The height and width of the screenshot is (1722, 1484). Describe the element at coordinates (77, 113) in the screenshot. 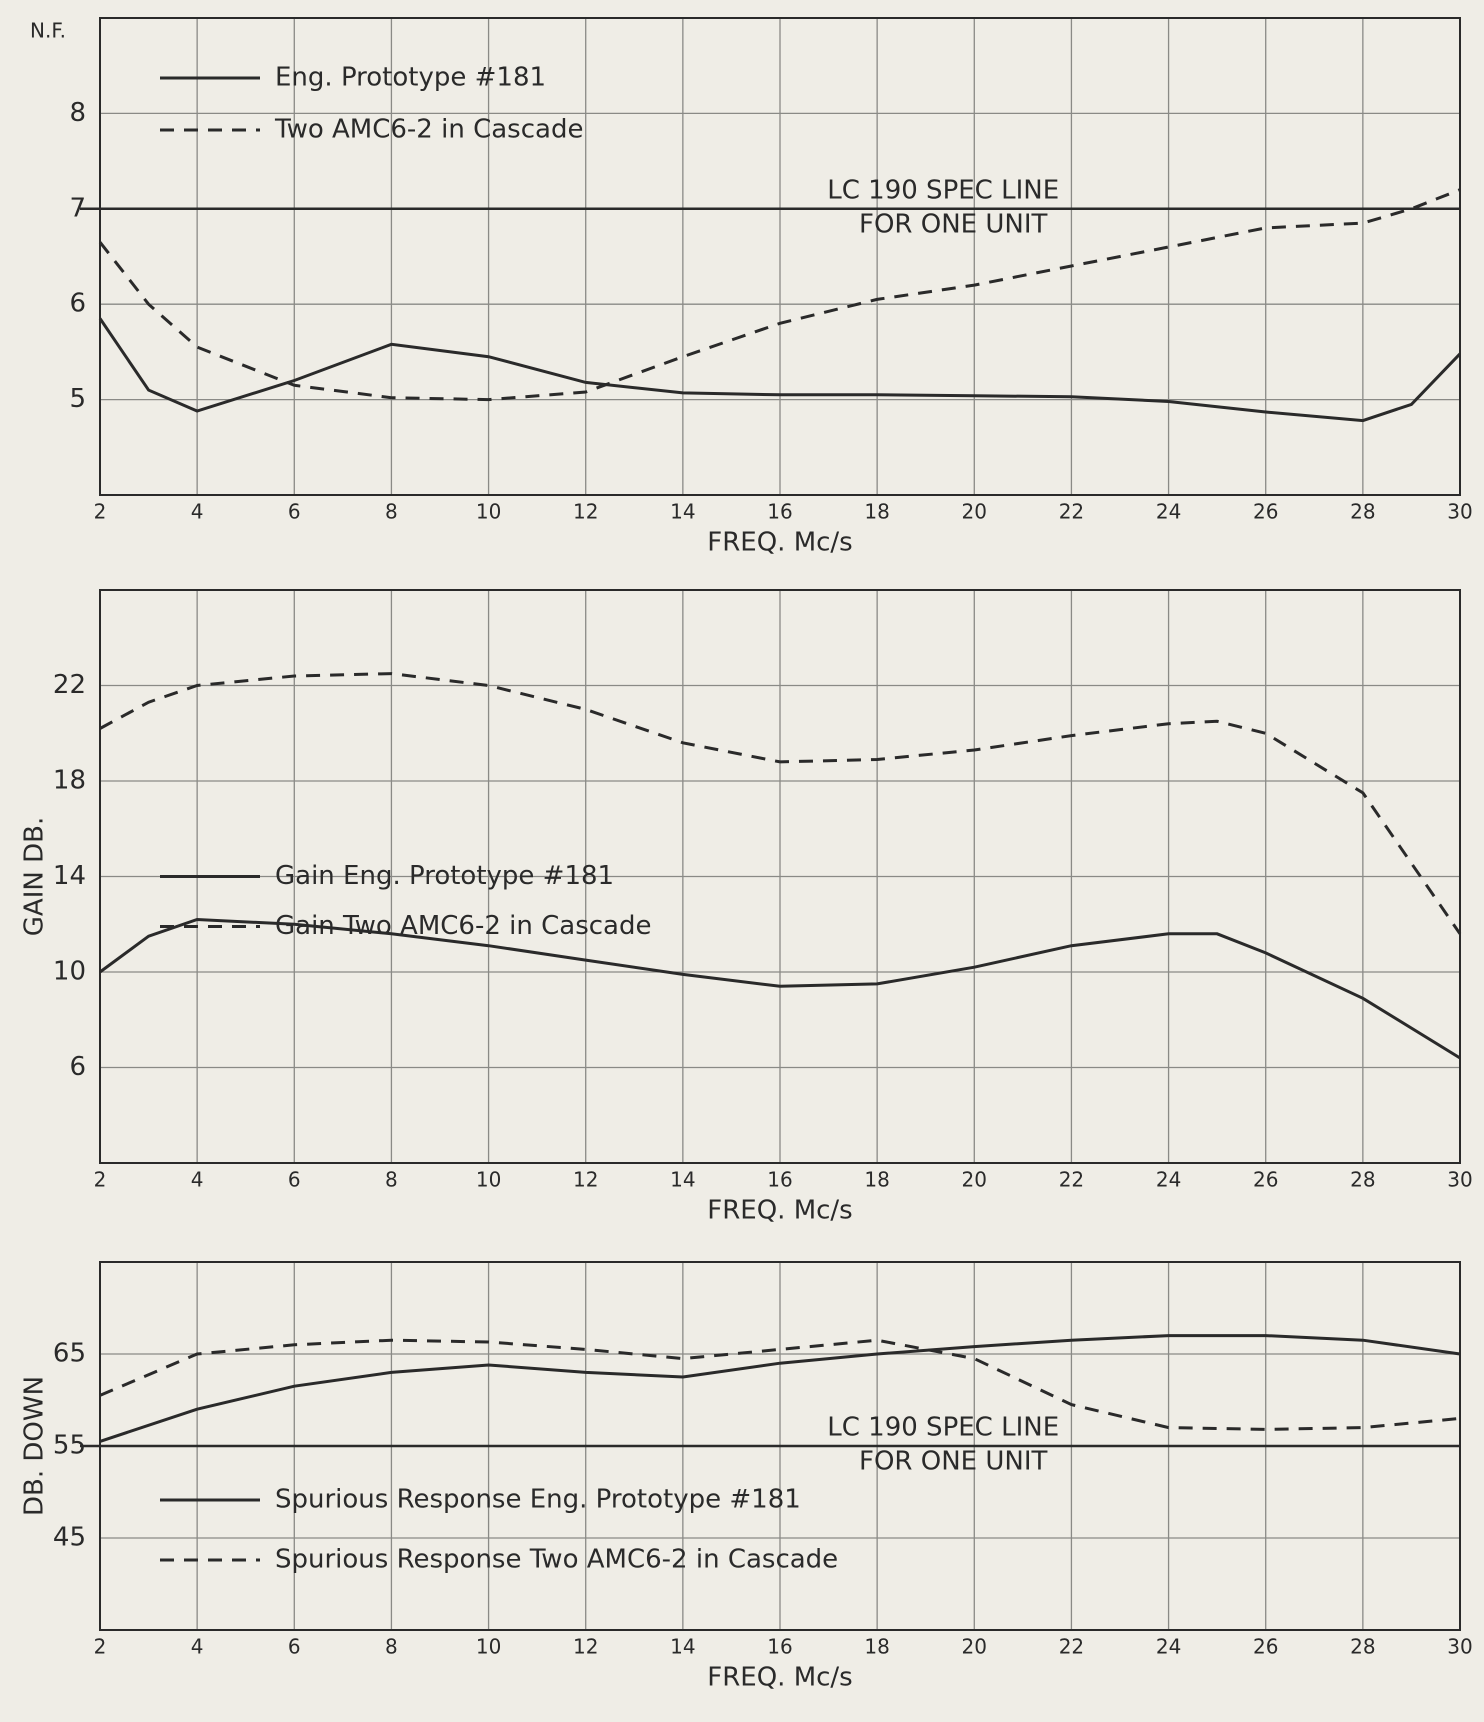

I see `y-tick-label: 8` at that location.